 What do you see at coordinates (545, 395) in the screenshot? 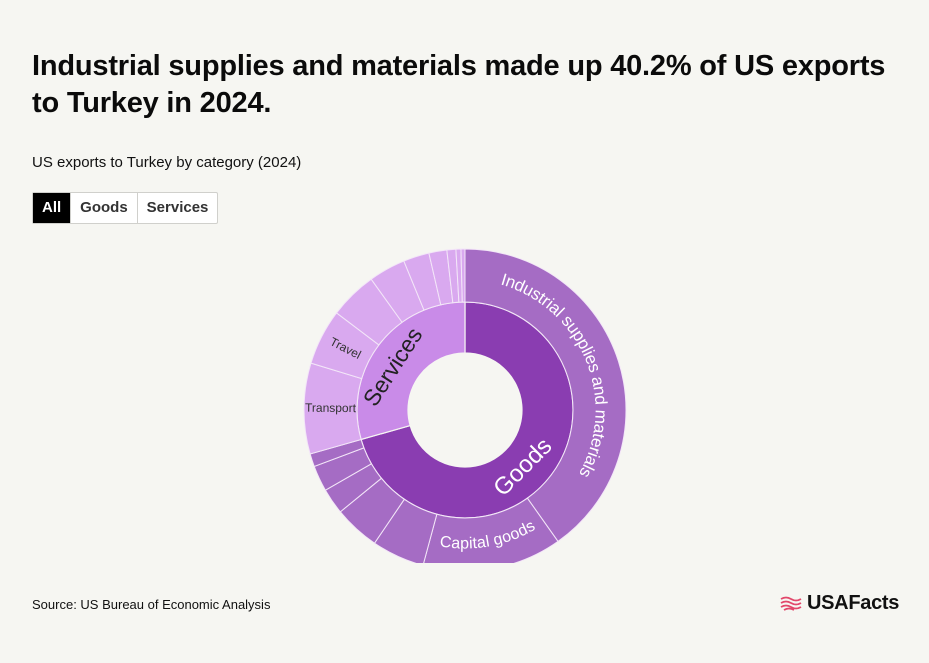
I see `outer-slice-industrial-supplies-and-materials` at bounding box center [545, 395].